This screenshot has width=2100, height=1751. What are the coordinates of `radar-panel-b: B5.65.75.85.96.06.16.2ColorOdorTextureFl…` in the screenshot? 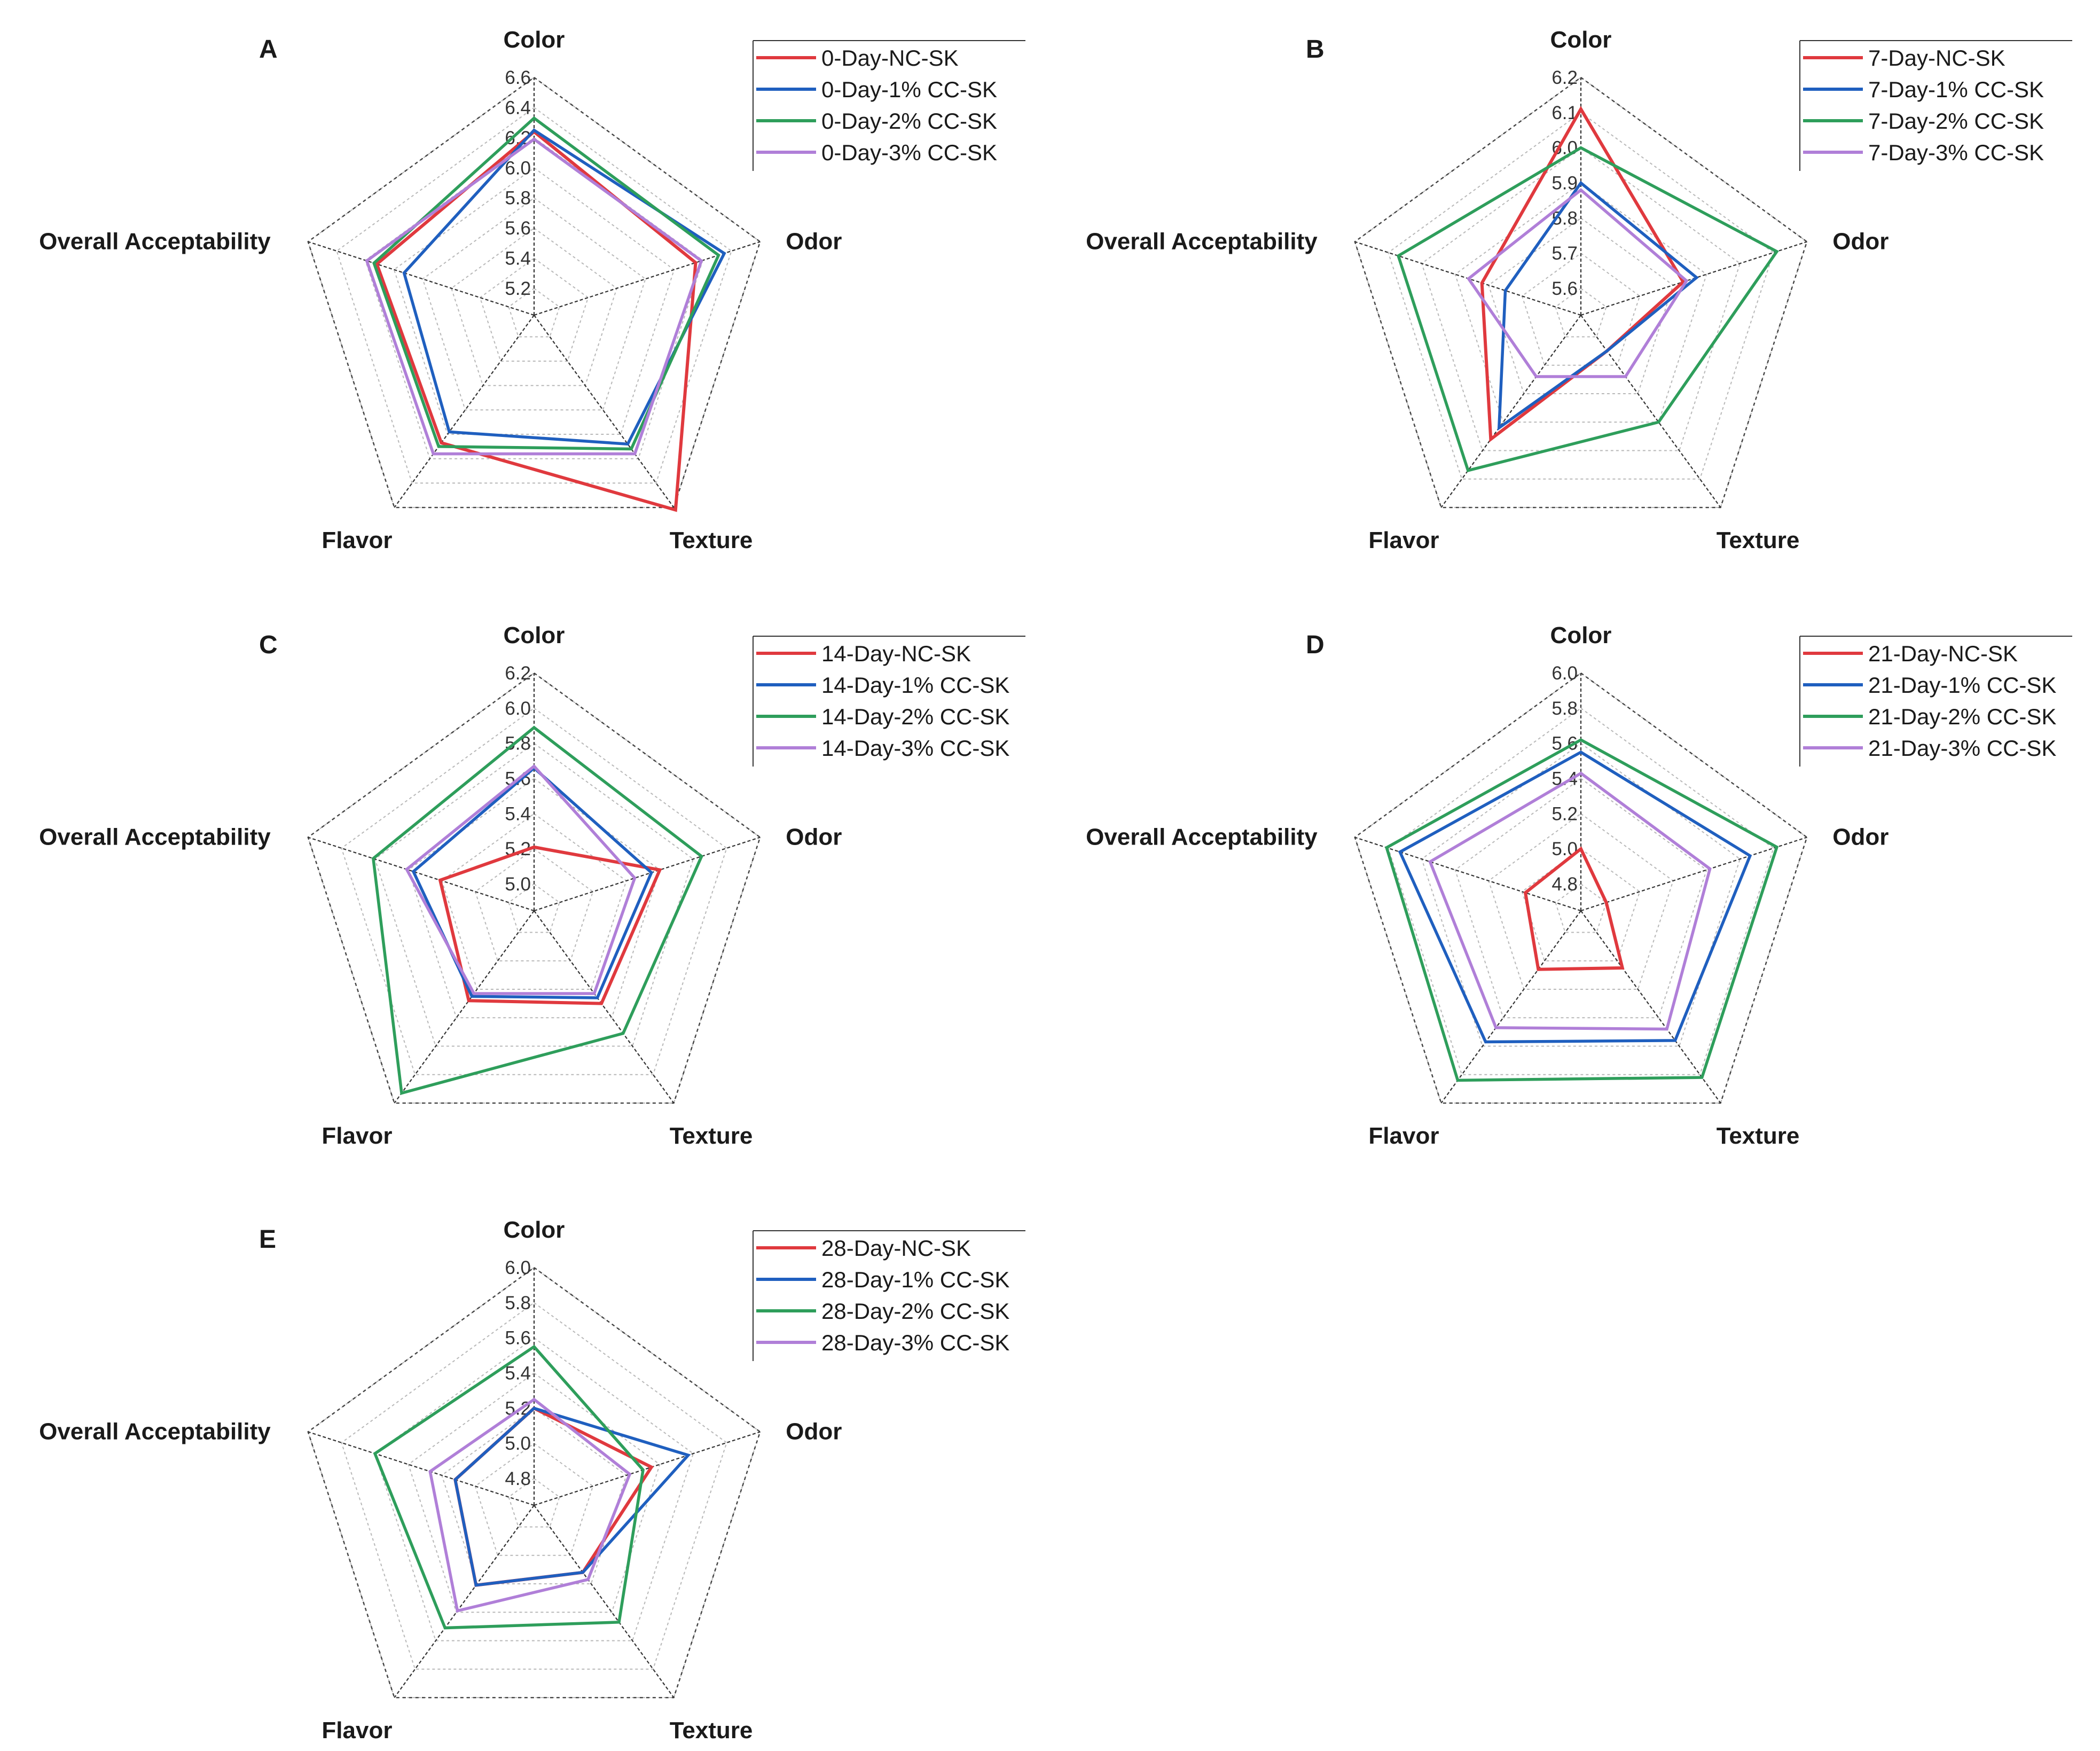 It's located at (1579, 290).